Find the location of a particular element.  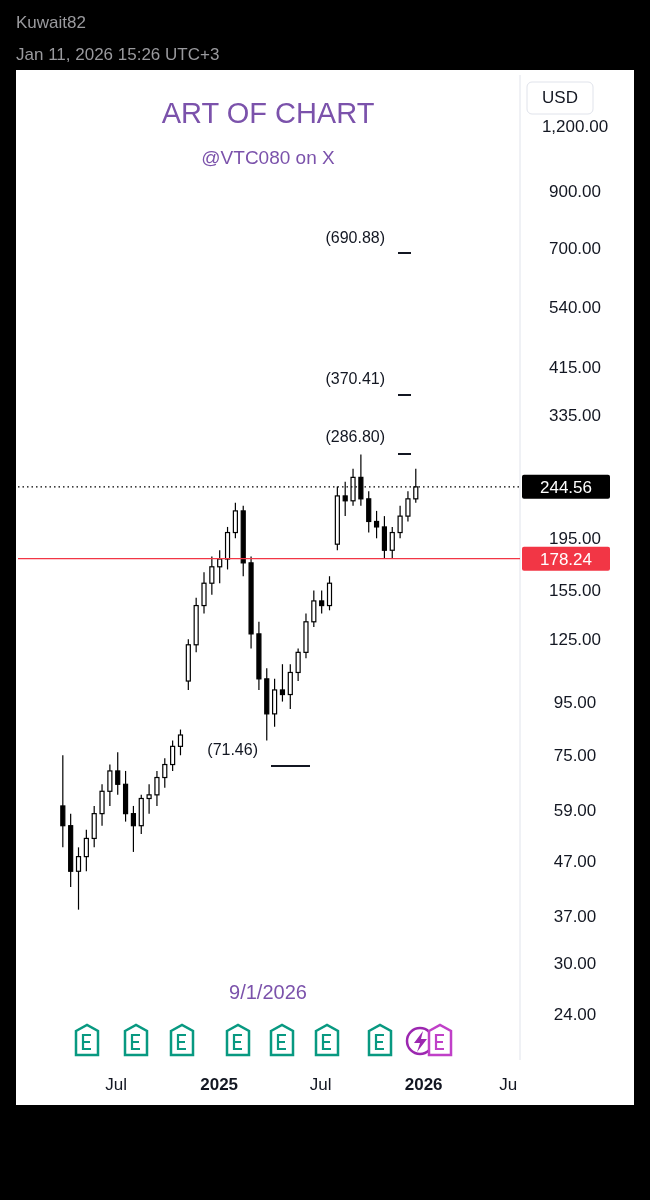

y-tick-label: 125.00 is located at coordinates (575, 640).